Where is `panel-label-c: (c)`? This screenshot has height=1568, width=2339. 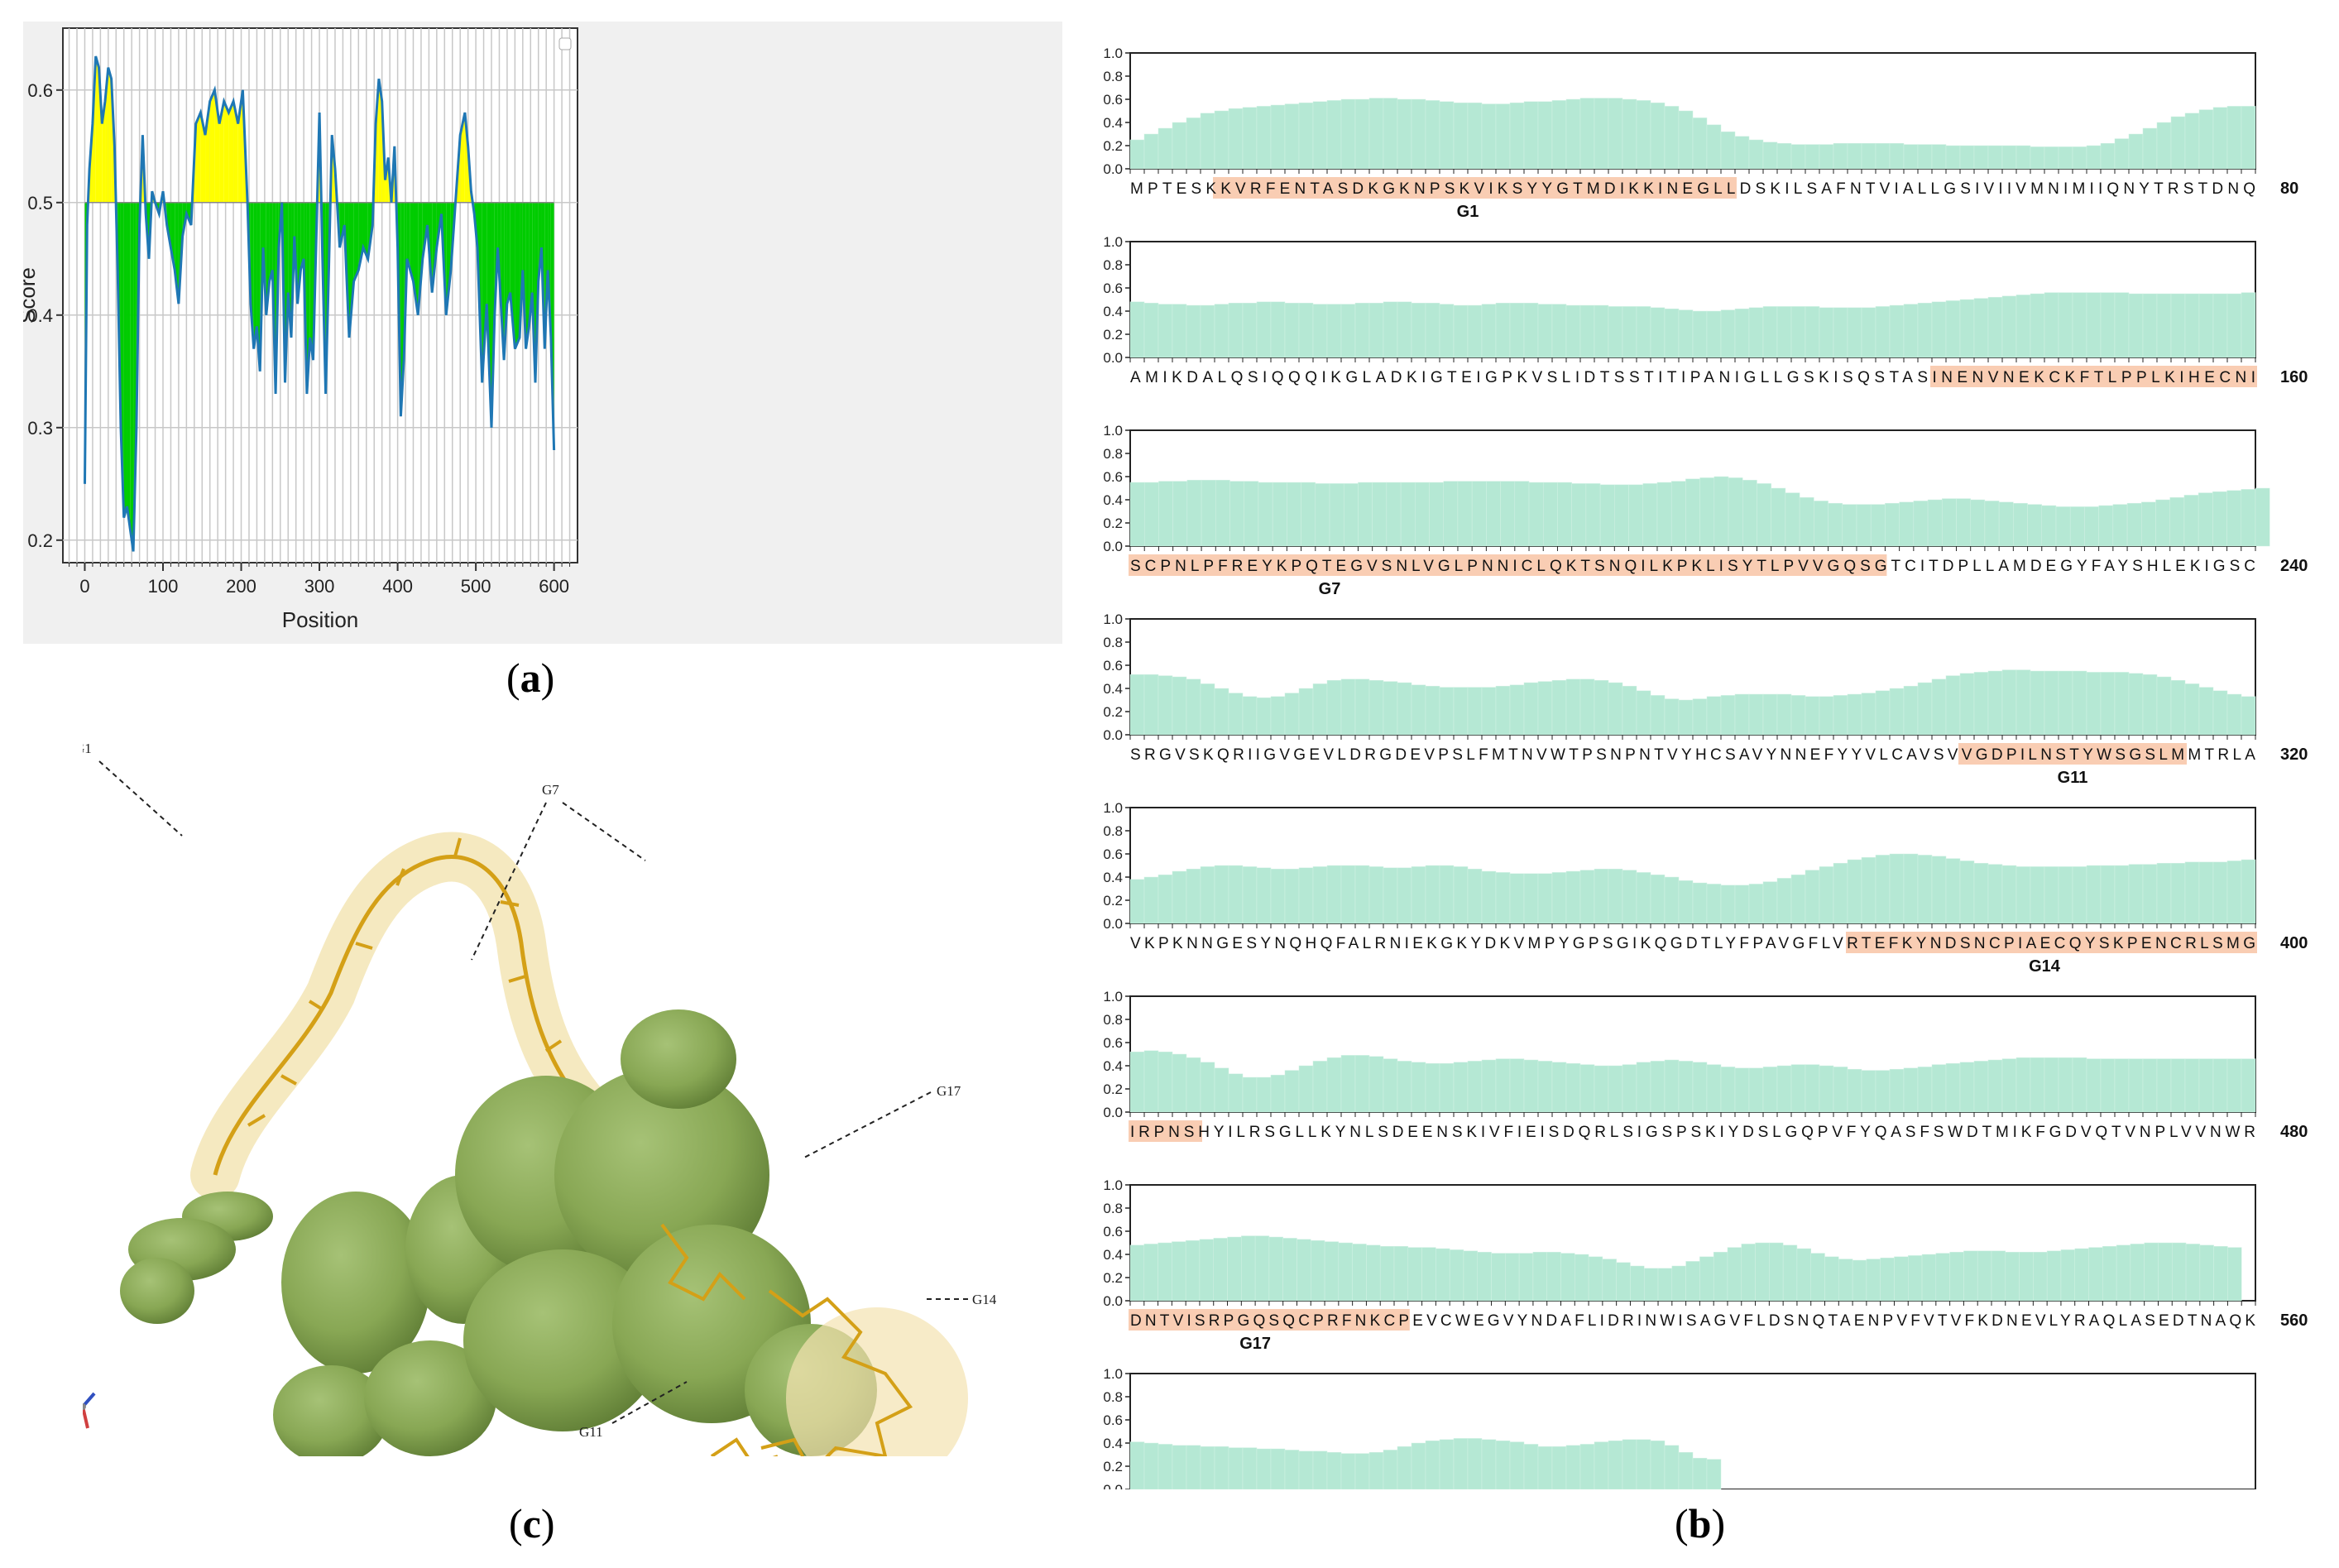 panel-label-c: (c) is located at coordinates (532, 1523).